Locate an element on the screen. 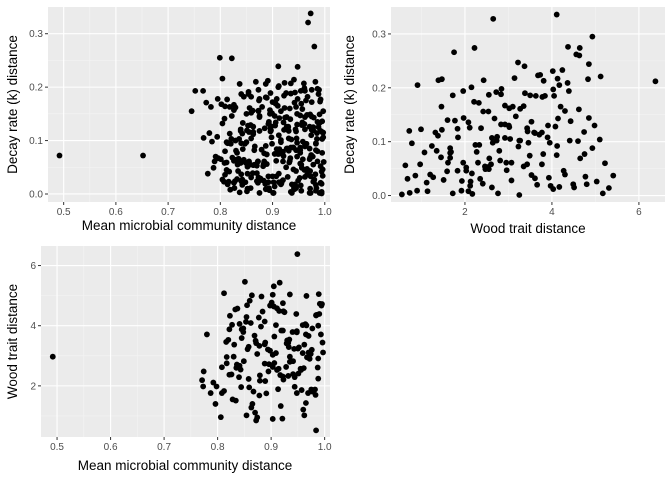 The width and height of the screenshot is (672, 480). x-tick-label: 0.8 is located at coordinates (218, 447).